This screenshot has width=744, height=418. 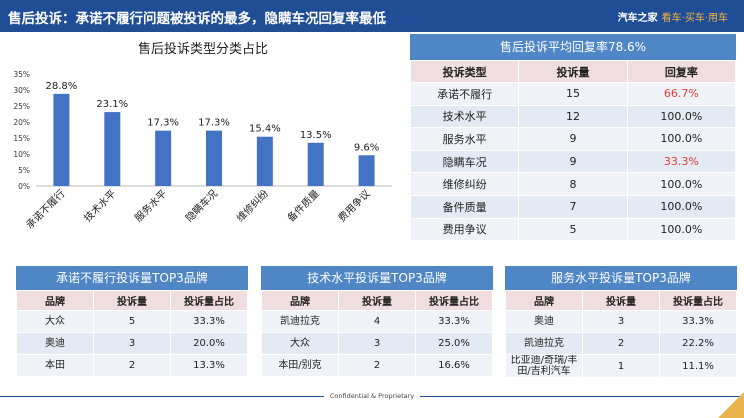 I want to click on top3-title: 技术水平投诉量TOP3品牌, so click(x=377, y=278).